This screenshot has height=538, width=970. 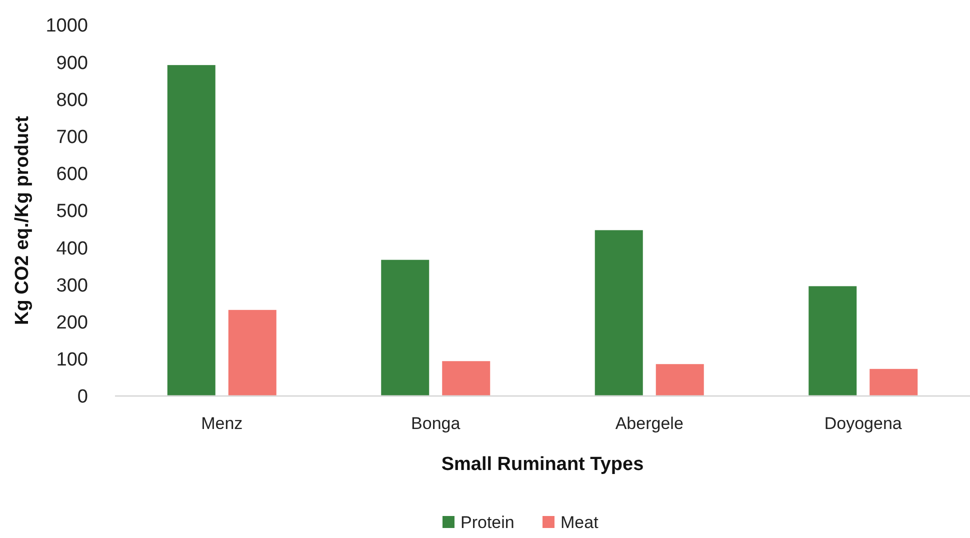 I want to click on x-tick-label: Abergele, so click(x=649, y=423).